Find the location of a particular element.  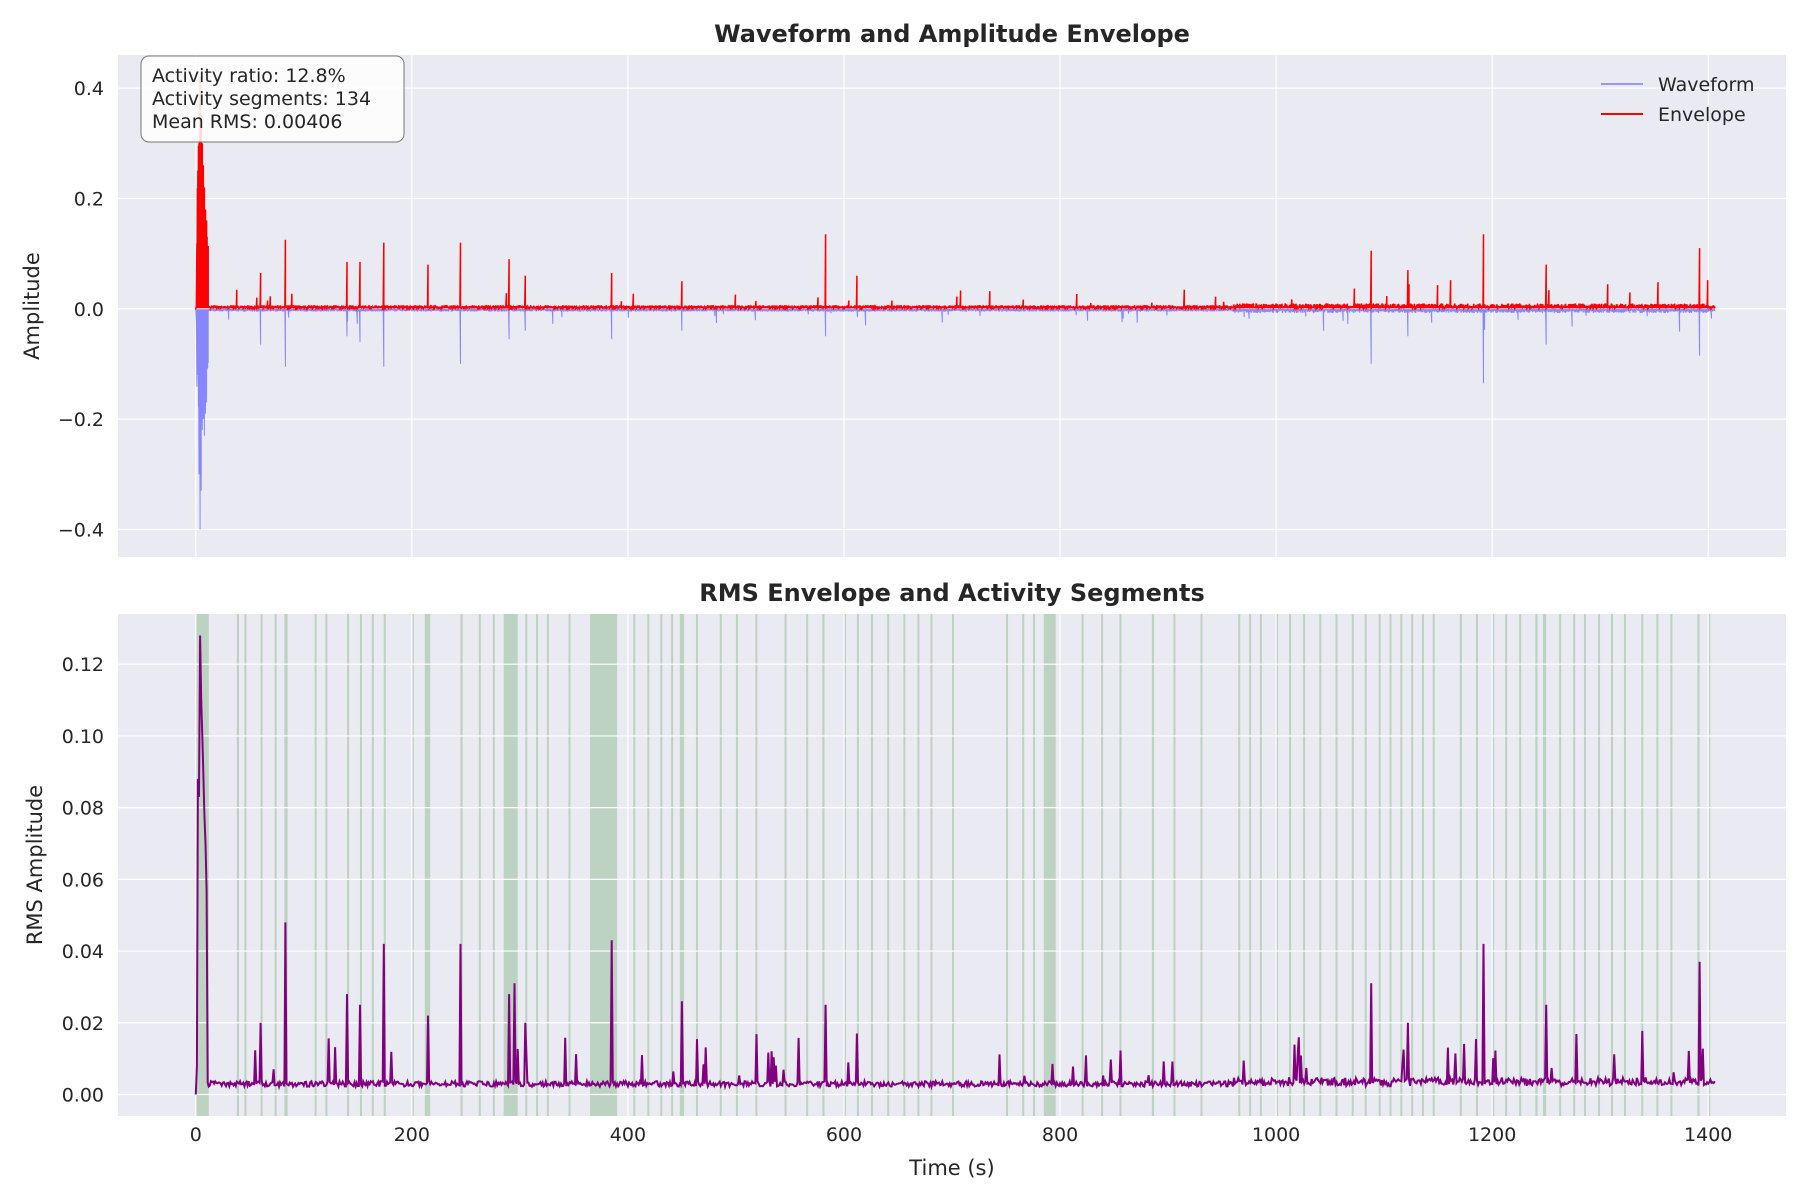

rms-ylabel: RMS Amplitude is located at coordinates (35, 865).